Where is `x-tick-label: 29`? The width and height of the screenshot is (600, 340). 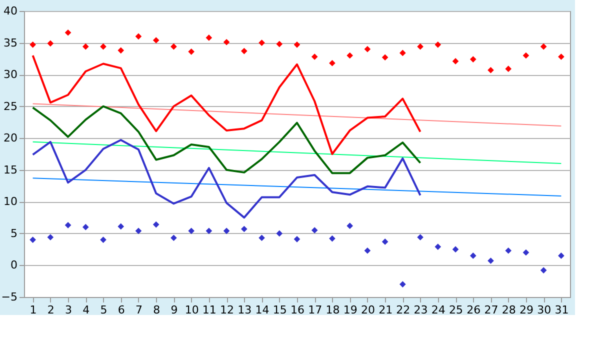
x-tick-label: 29 is located at coordinates (526, 310).